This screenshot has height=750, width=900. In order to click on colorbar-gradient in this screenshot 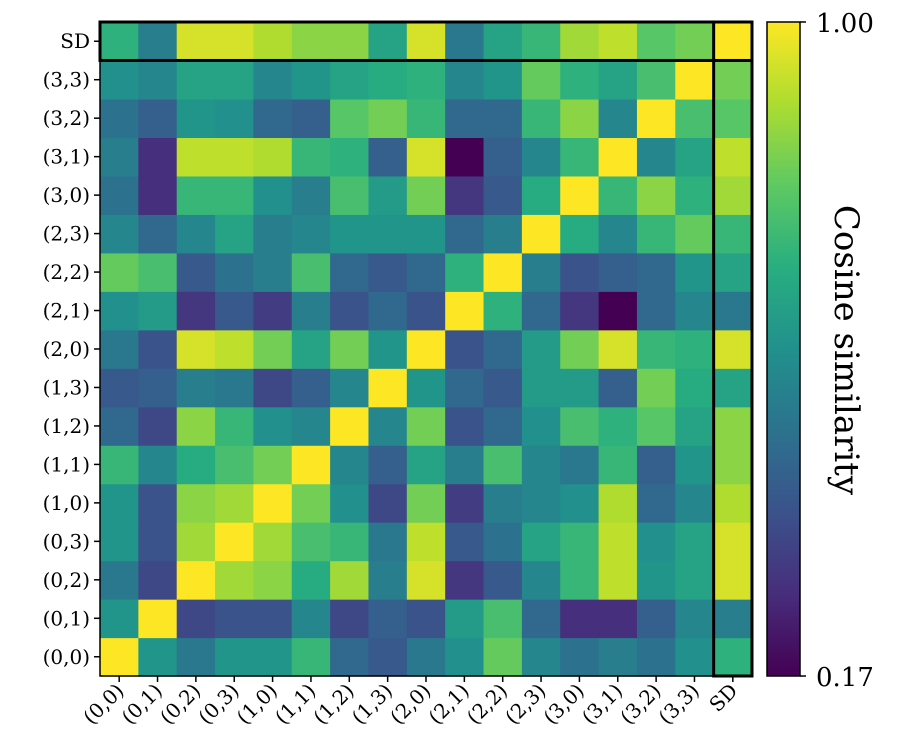, I will do `click(783, 349)`.